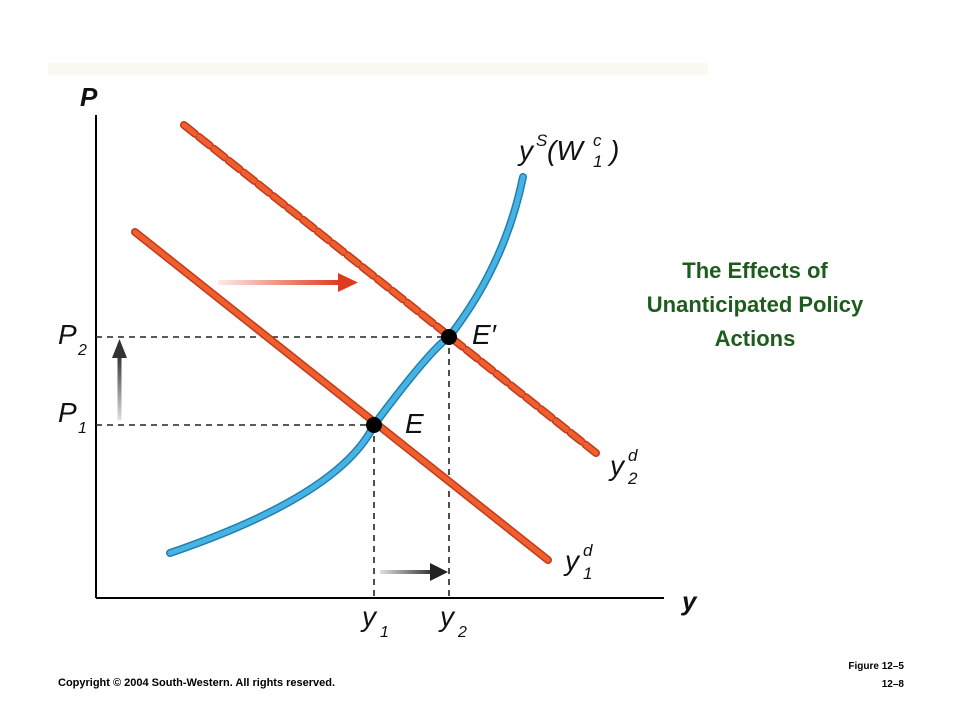 Image resolution: width=960 pixels, height=720 pixels. What do you see at coordinates (542, 140) in the screenshot?
I see `svg-text: S` at bounding box center [542, 140].